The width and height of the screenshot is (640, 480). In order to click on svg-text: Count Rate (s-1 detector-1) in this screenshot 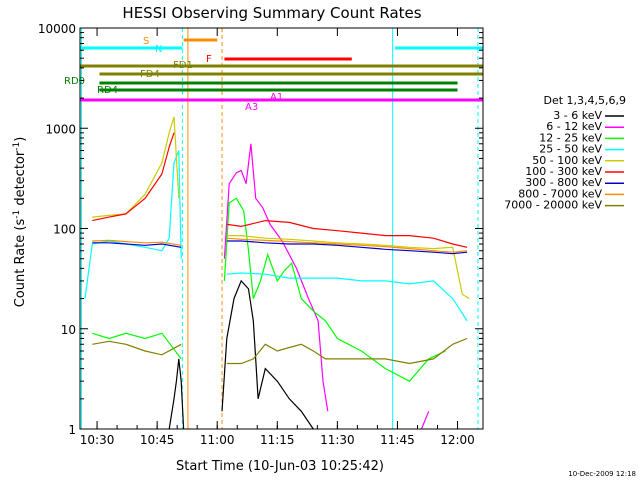, I will do `click(20, 222)`.